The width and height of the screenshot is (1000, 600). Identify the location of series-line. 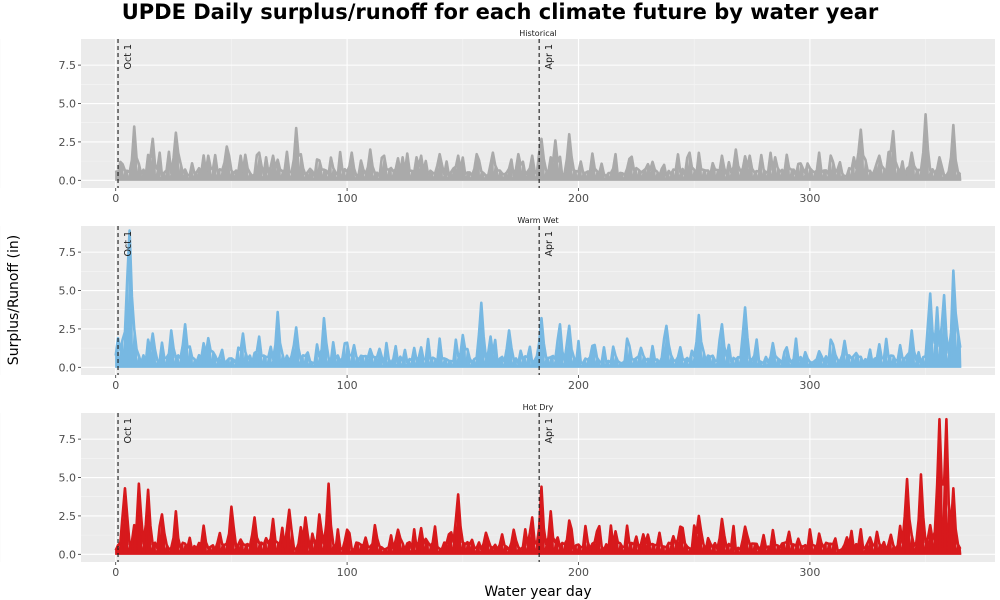
(538, 145).